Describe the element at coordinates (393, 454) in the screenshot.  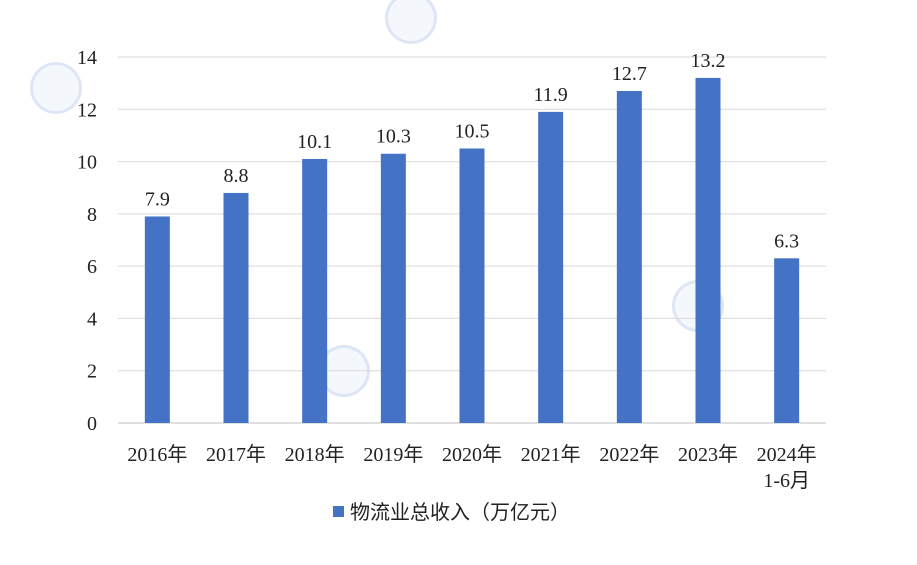
I see `x-tick-label: 2019年` at that location.